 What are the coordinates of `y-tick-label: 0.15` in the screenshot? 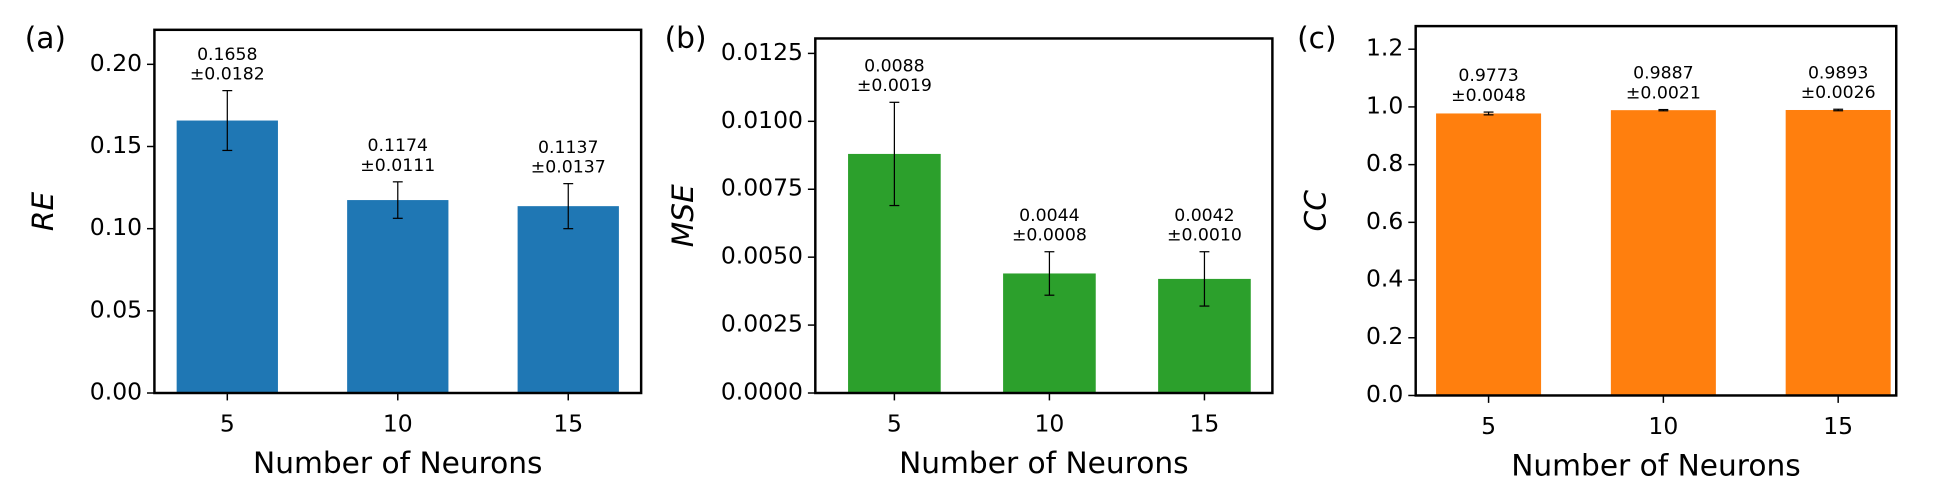 It's located at (116, 145).